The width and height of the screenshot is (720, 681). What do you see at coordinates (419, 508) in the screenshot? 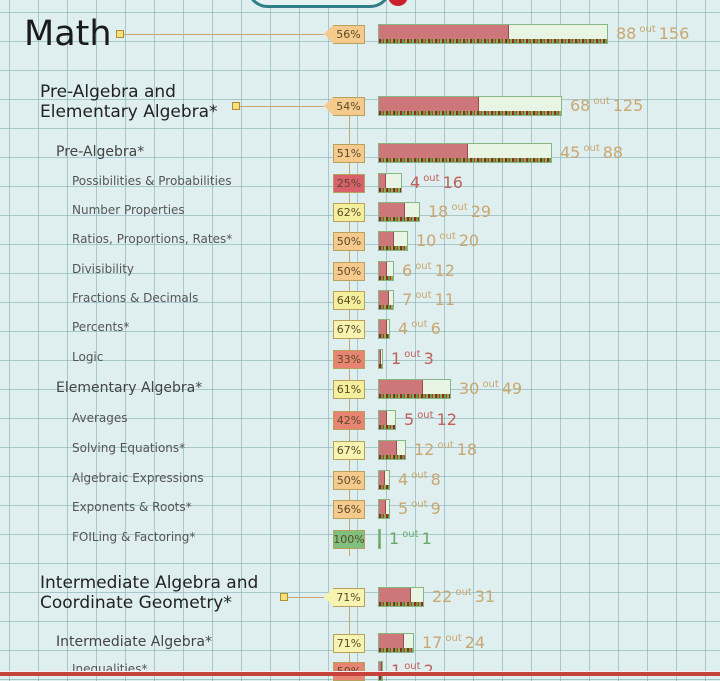
I see `score-count: 5 out 9` at bounding box center [419, 508].